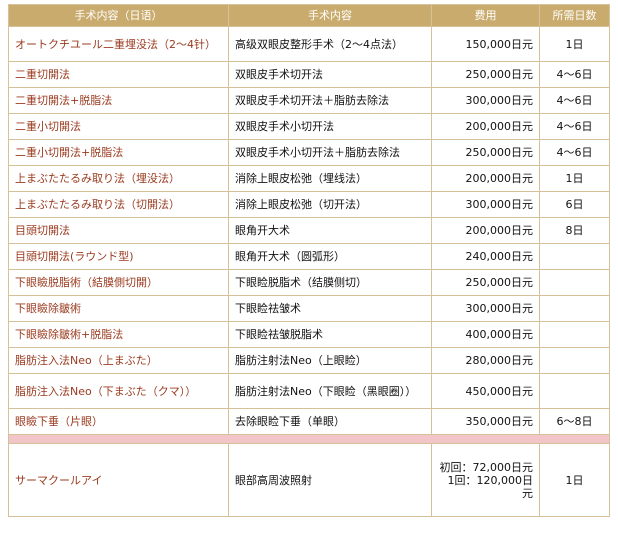  What do you see at coordinates (330, 44) in the screenshot?
I see `procedure-name-cn: 高级双眼皮整形手术（2～4点法）` at bounding box center [330, 44].